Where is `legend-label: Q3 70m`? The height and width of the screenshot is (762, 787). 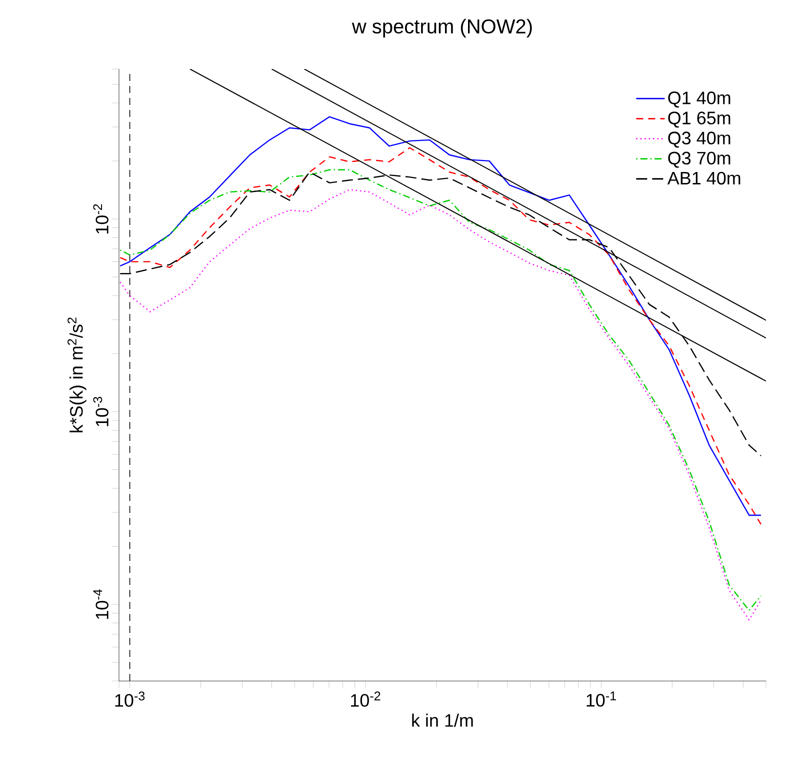 legend-label: Q3 70m is located at coordinates (699, 160).